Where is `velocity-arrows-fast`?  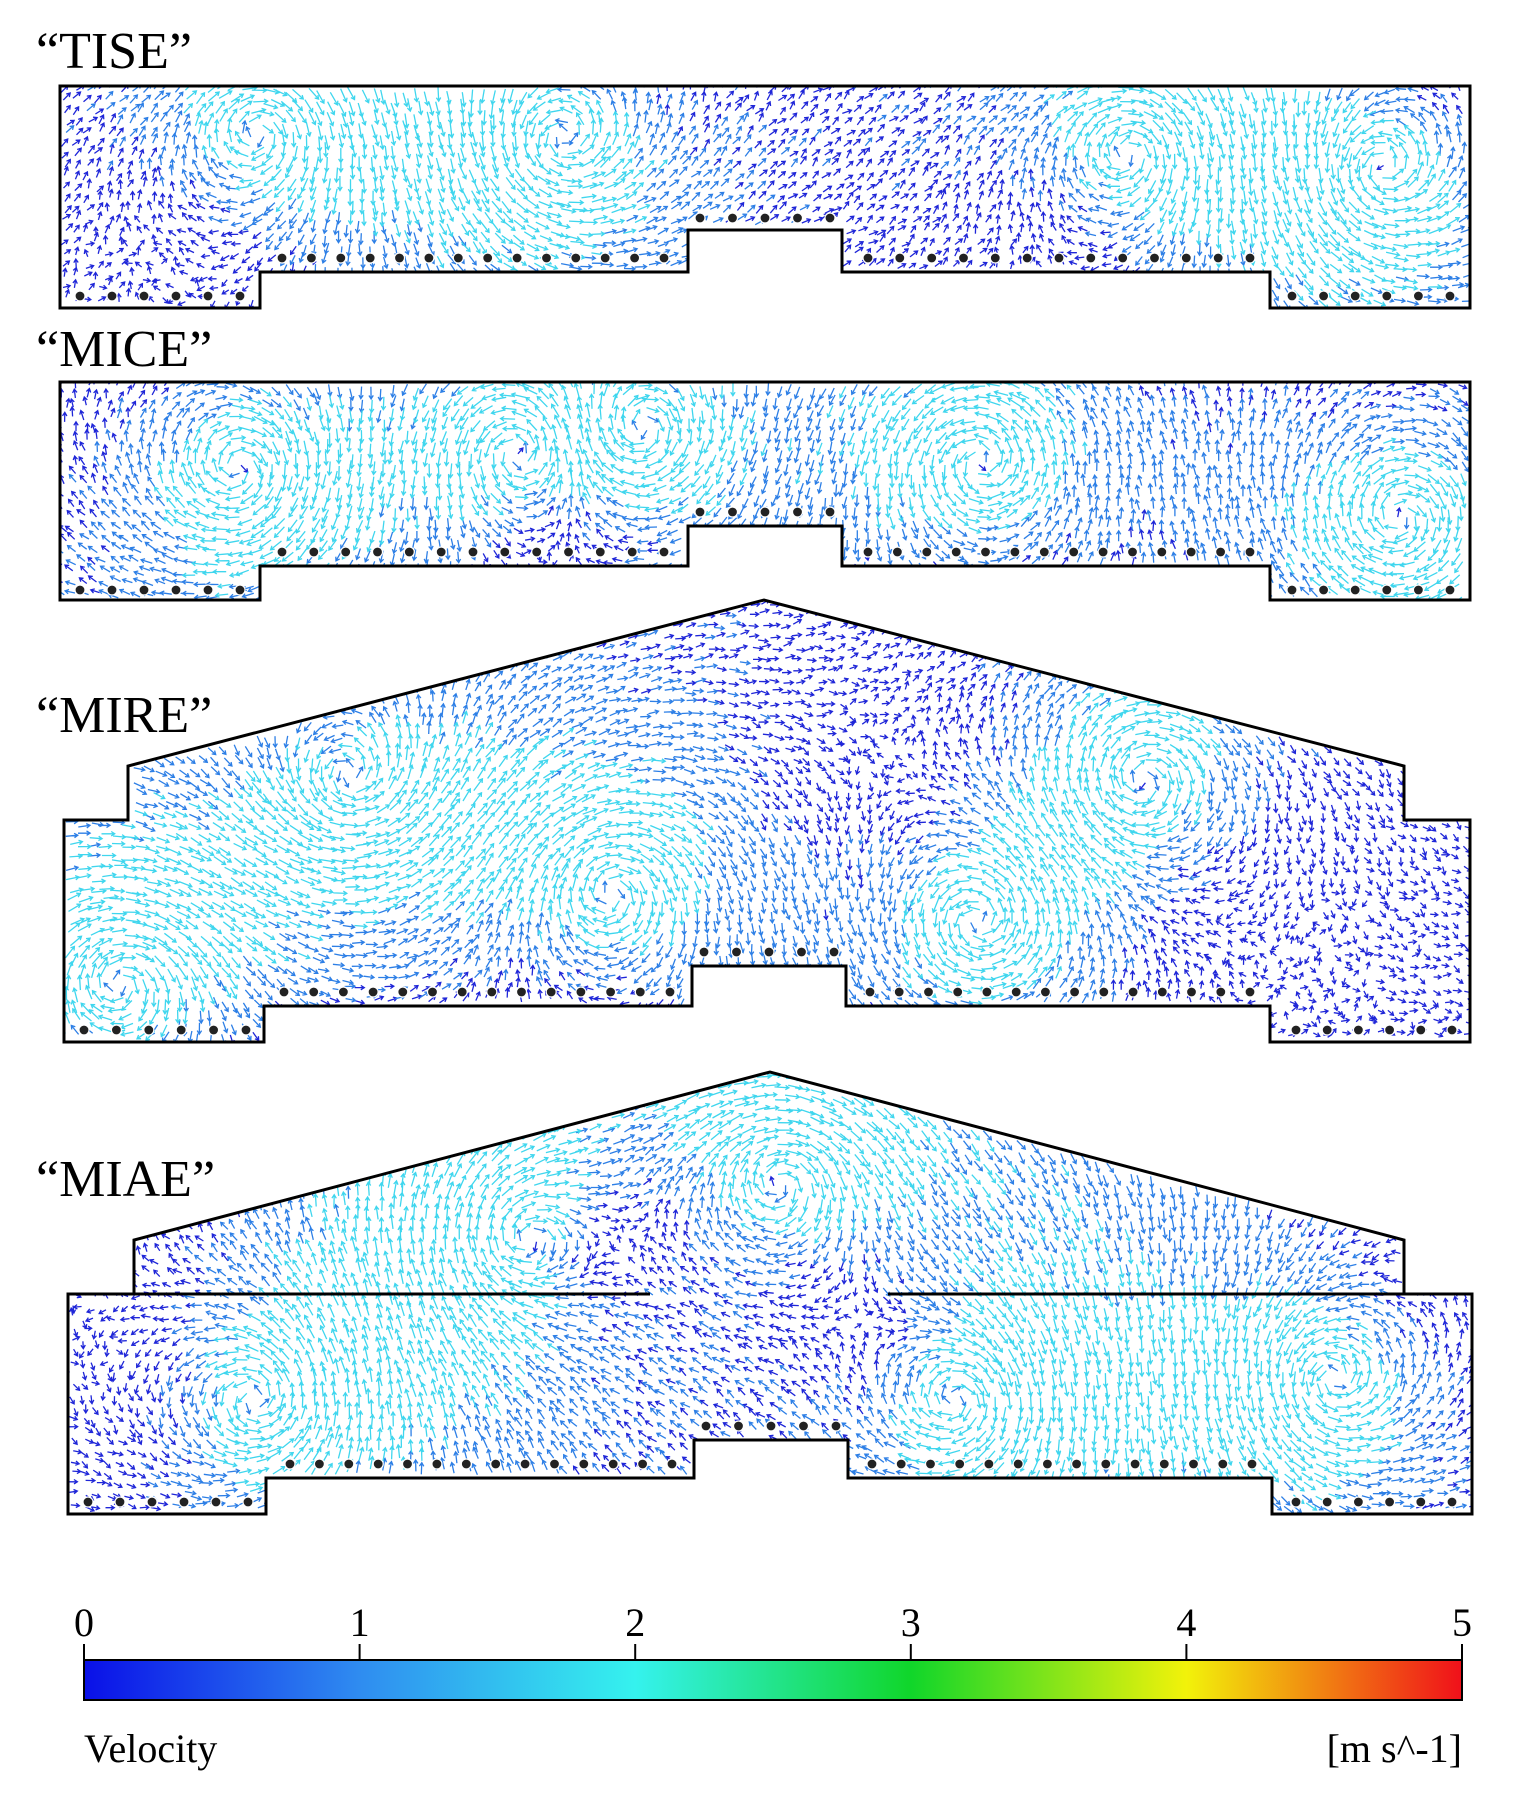
velocity-arrows-fast is located at coordinates (822, 197).